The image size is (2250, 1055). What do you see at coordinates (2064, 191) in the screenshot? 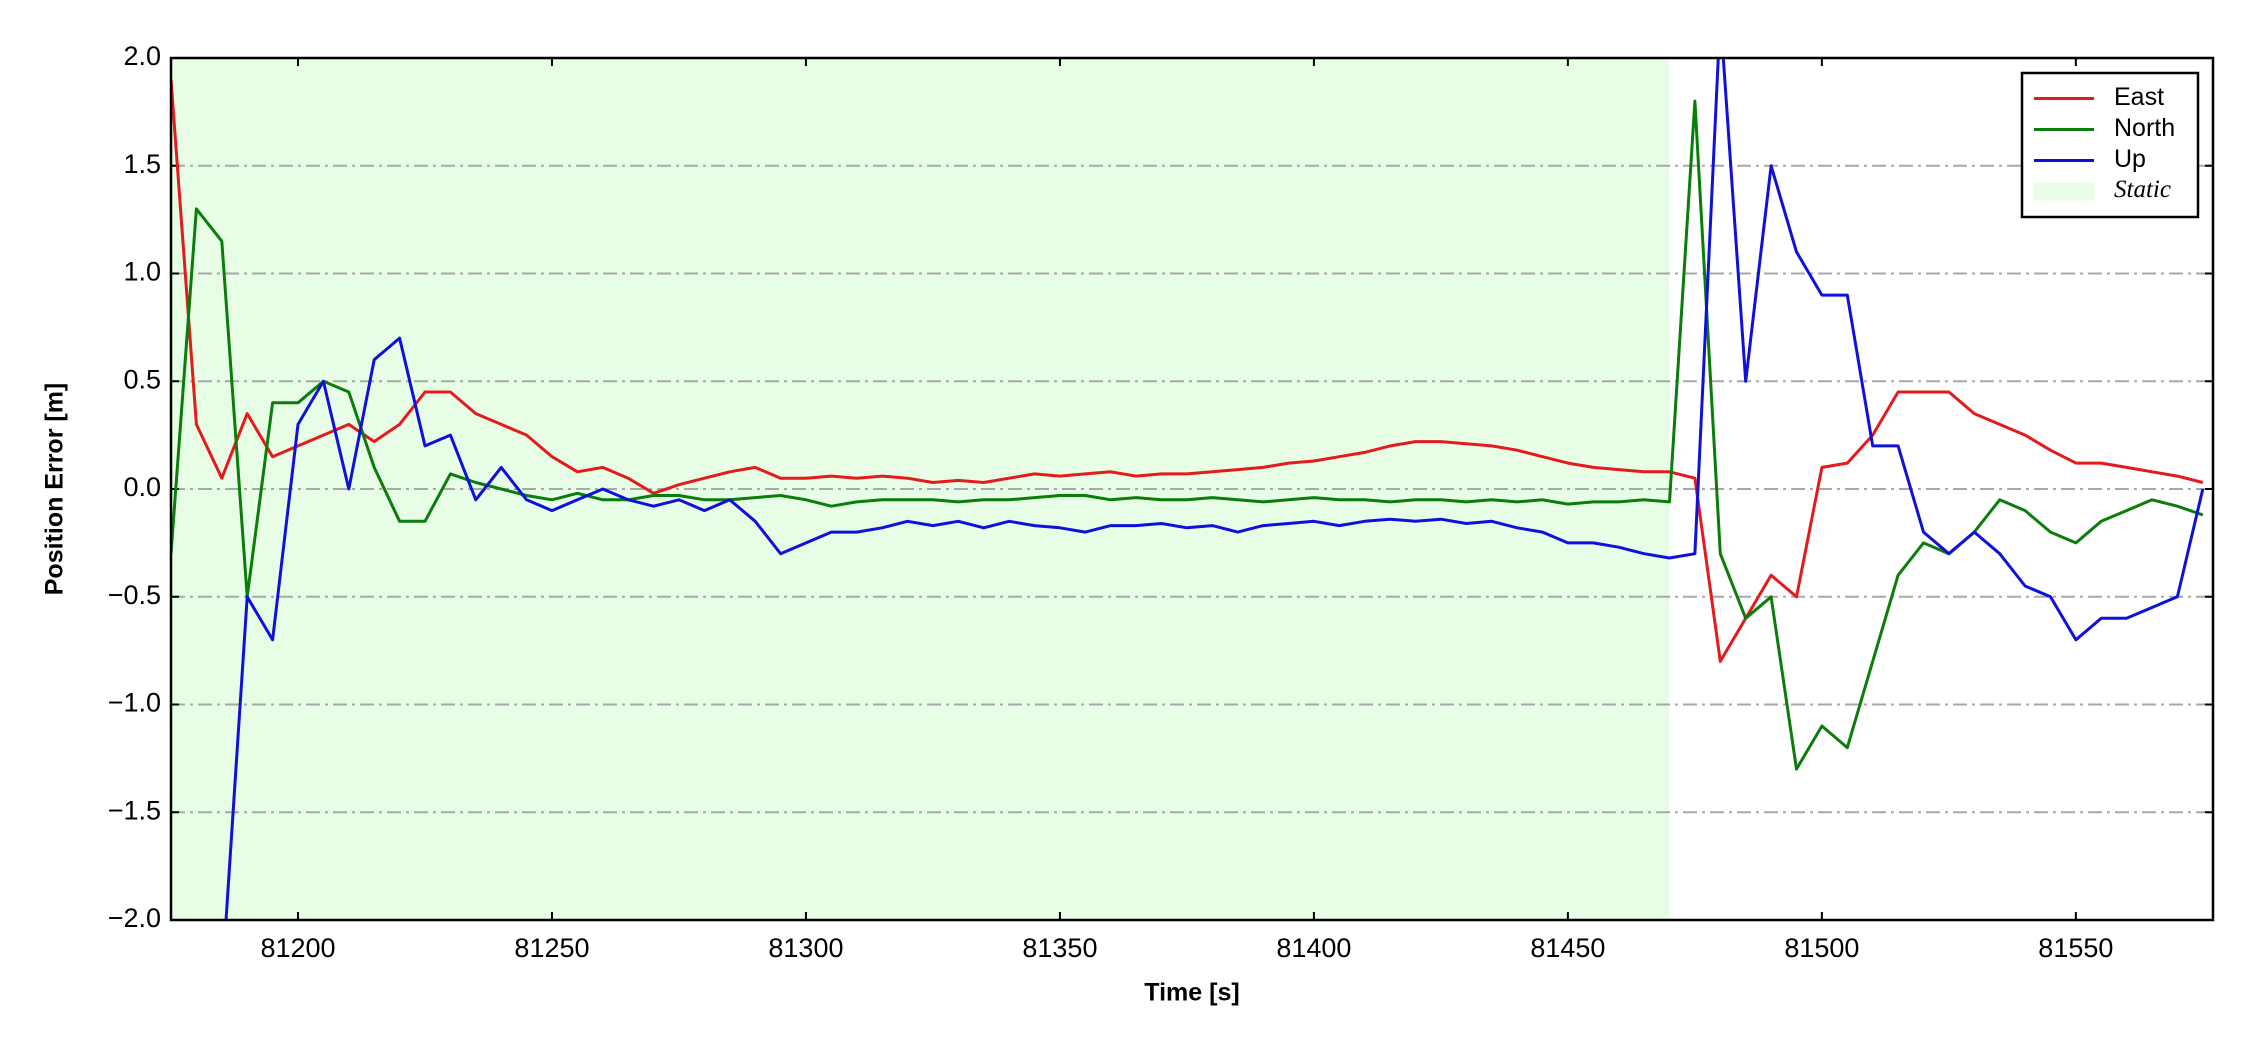
I see `legend-swatch` at bounding box center [2064, 191].